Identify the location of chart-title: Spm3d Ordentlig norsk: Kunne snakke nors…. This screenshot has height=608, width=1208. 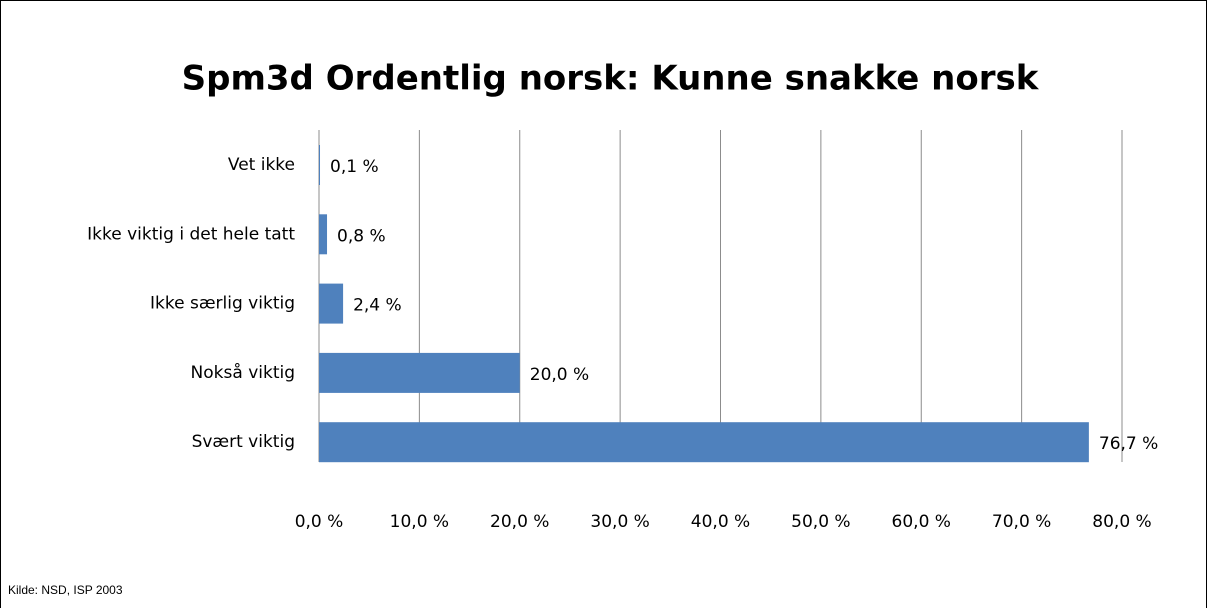
(611, 79).